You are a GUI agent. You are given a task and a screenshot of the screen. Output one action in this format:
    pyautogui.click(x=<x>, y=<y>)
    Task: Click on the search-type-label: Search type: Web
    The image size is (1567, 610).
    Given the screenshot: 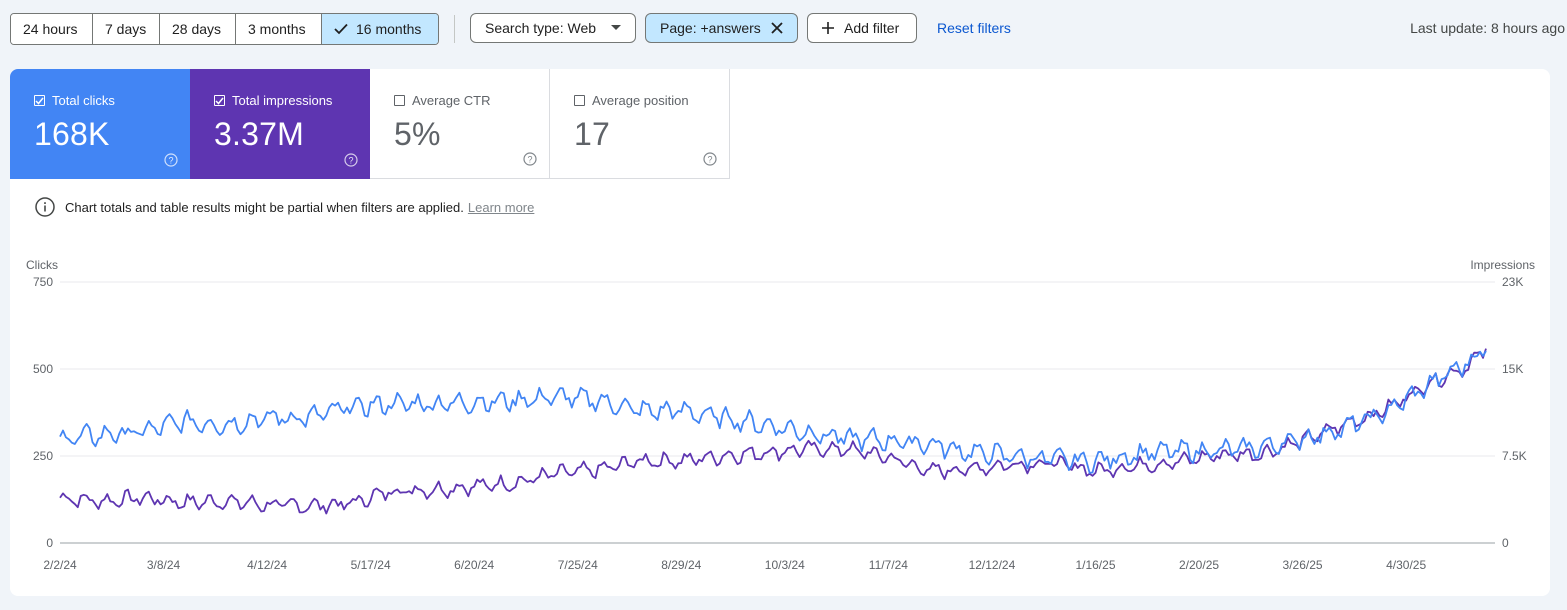 What is the action you would take?
    pyautogui.click(x=541, y=28)
    